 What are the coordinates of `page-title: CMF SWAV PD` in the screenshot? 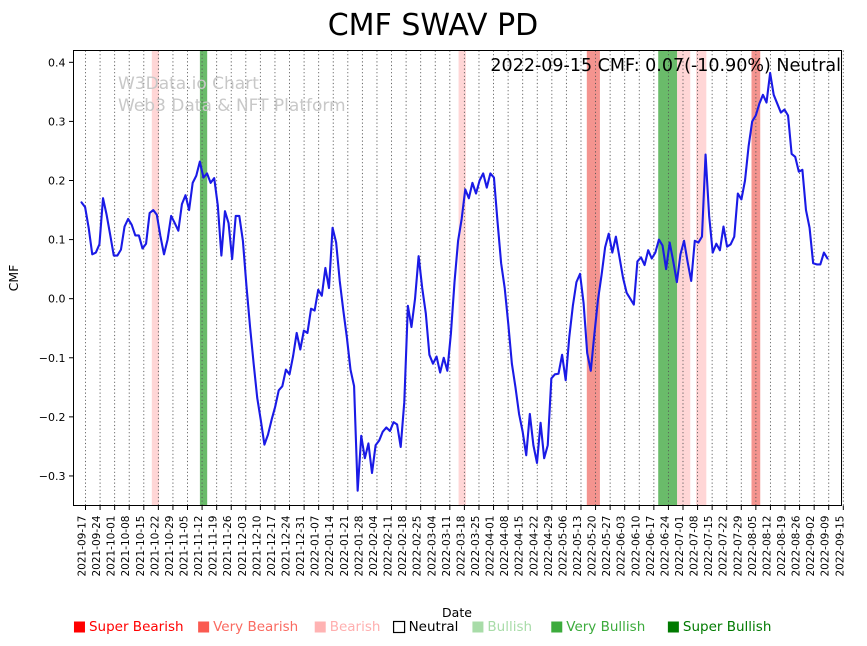 It's located at (433, 25).